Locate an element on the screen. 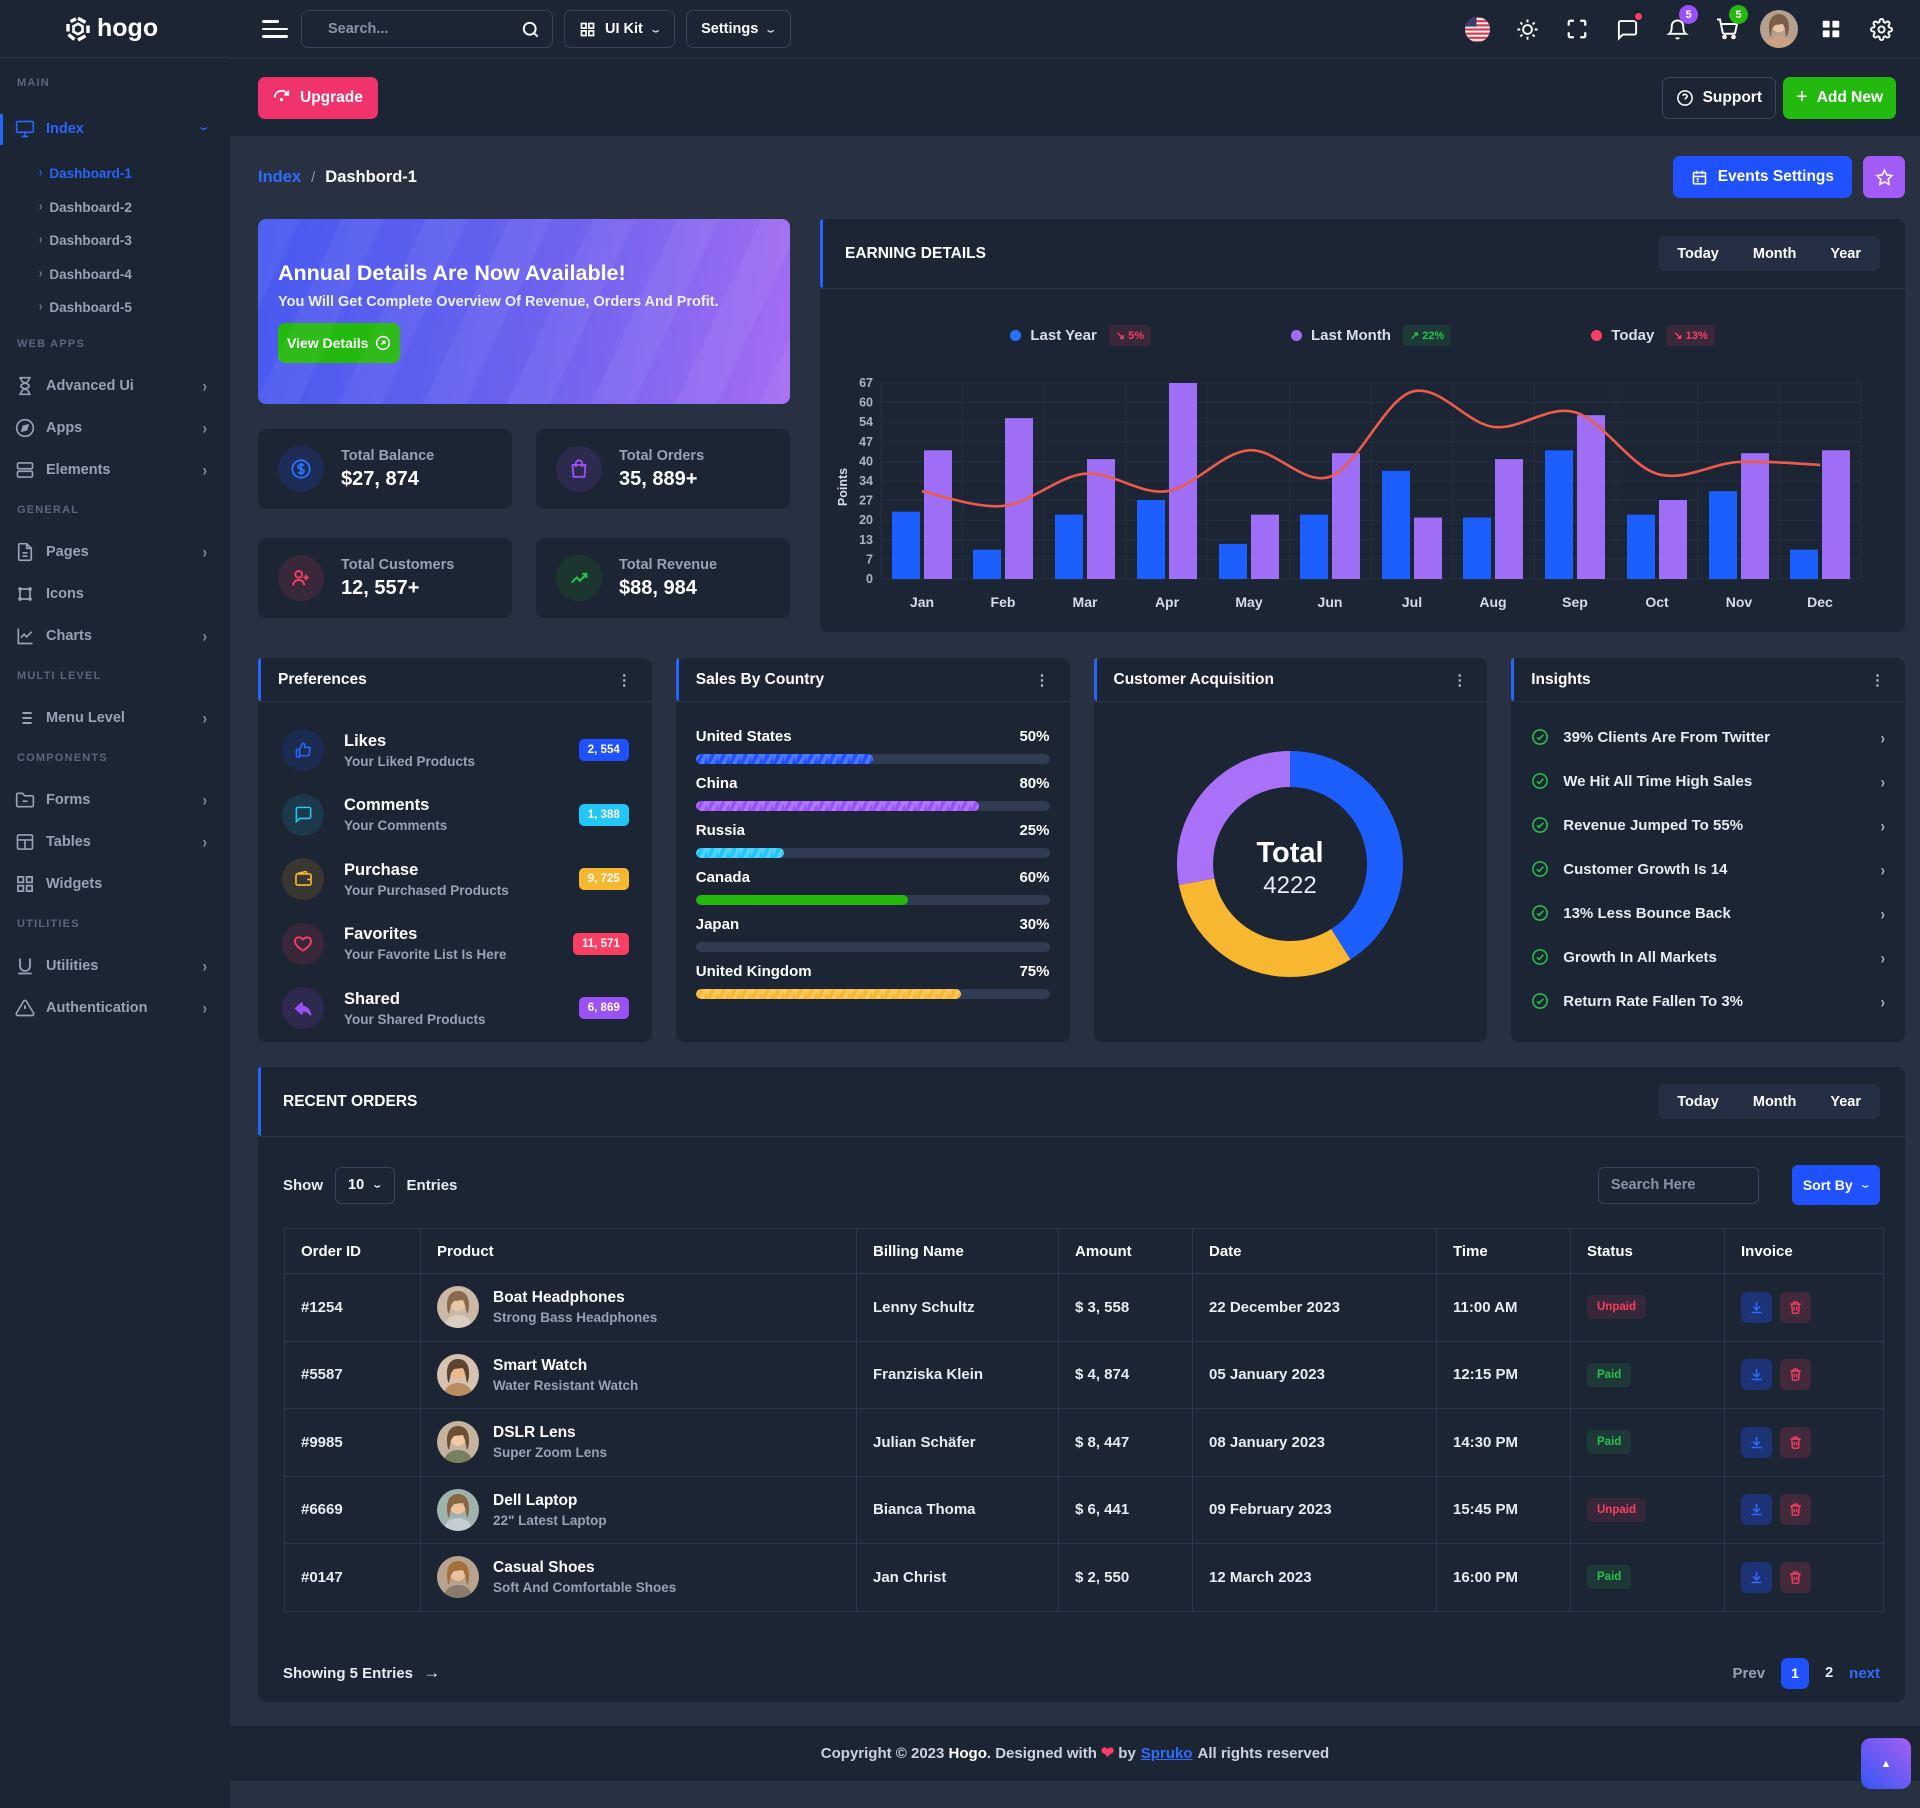 The height and width of the screenshot is (1808, 1920). svg-text: Jan is located at coordinates (921, 602).